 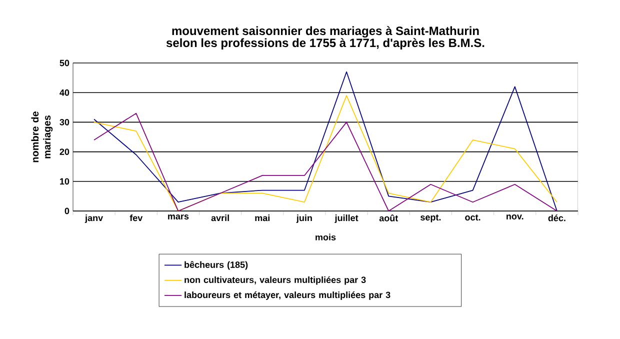 I want to click on legend-label: non cultivateurs, valeurs multipliées par 3, so click(x=275, y=280).